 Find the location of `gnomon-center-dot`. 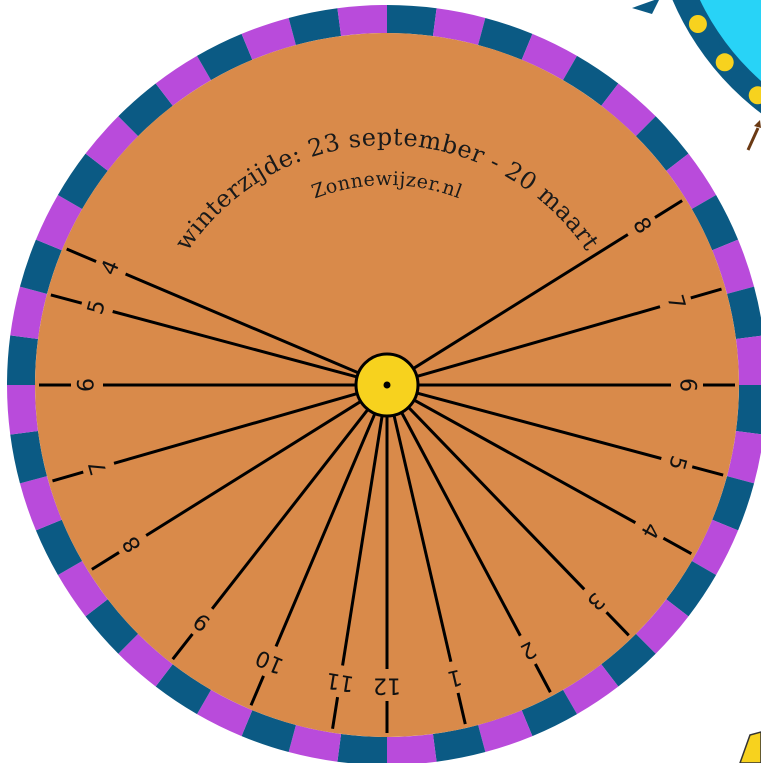

gnomon-center-dot is located at coordinates (387, 385).